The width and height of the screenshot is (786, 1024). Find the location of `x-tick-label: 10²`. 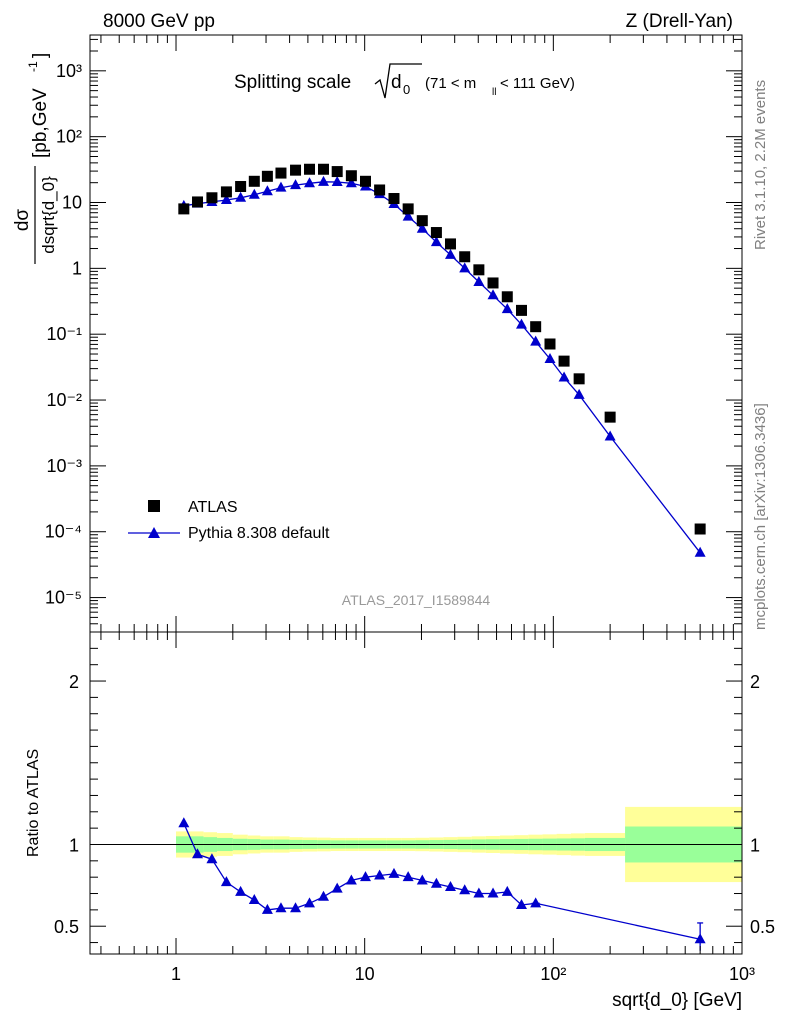

x-tick-label: 10² is located at coordinates (553, 974).